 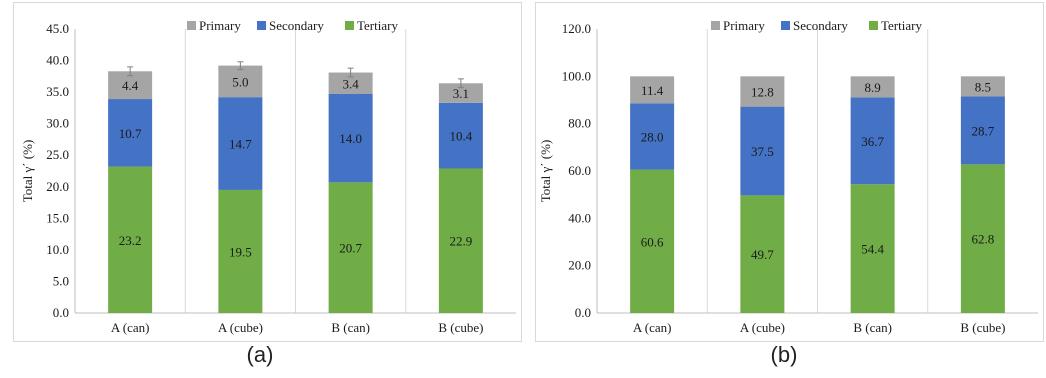 I want to click on data-label-tertiary: 49.7, so click(x=762, y=254).